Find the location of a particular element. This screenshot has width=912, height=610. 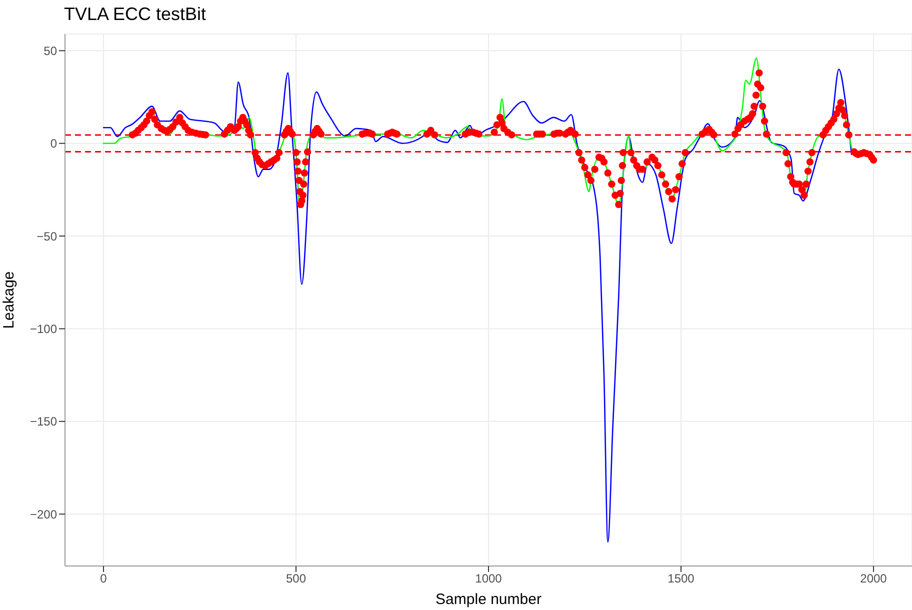

y-tick-label: −200 is located at coordinates (44, 514).